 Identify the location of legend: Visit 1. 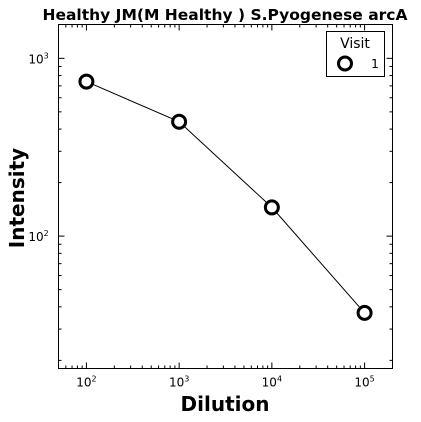
(355, 54).